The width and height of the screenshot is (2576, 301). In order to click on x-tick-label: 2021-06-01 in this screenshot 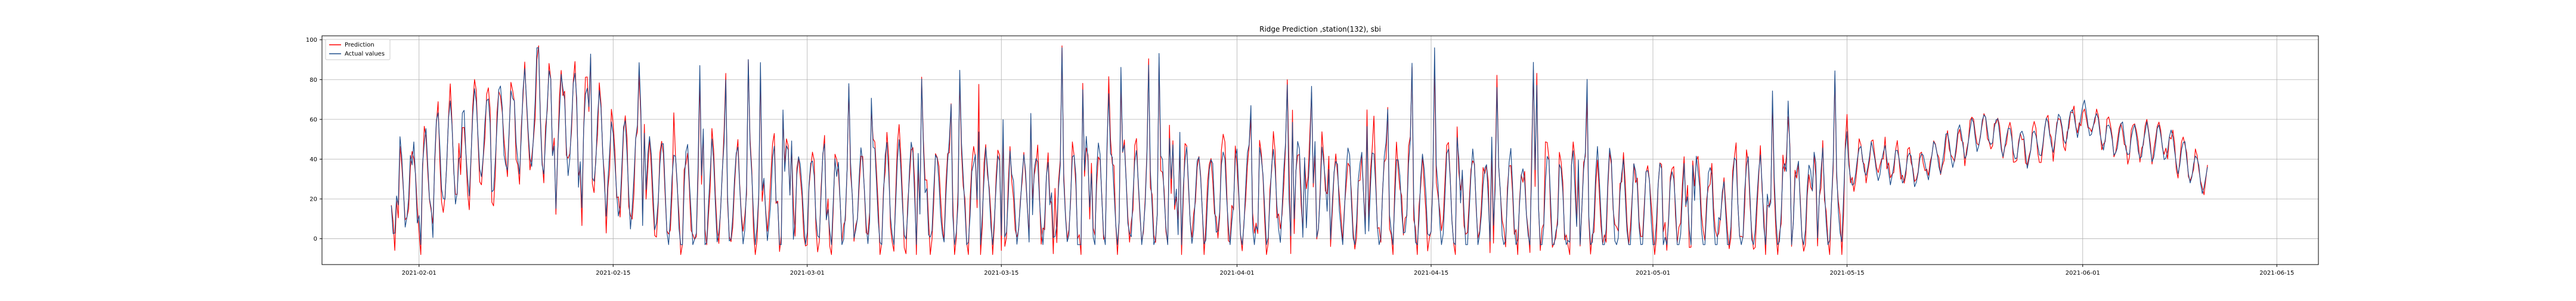, I will do `click(2083, 273)`.